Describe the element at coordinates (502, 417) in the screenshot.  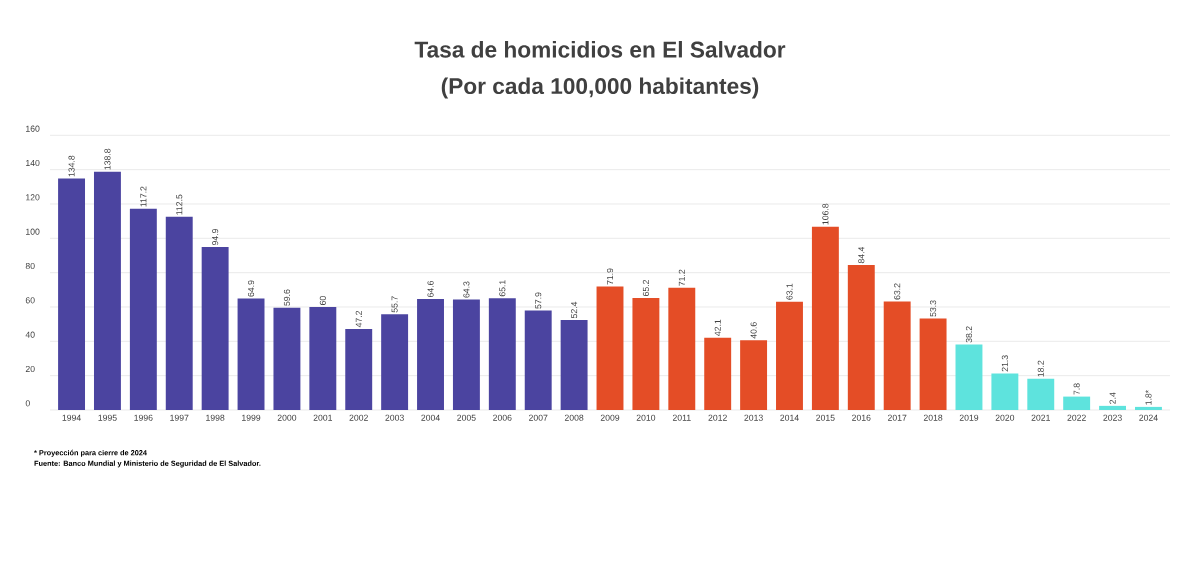
I see `x-tick-label: 2006` at that location.